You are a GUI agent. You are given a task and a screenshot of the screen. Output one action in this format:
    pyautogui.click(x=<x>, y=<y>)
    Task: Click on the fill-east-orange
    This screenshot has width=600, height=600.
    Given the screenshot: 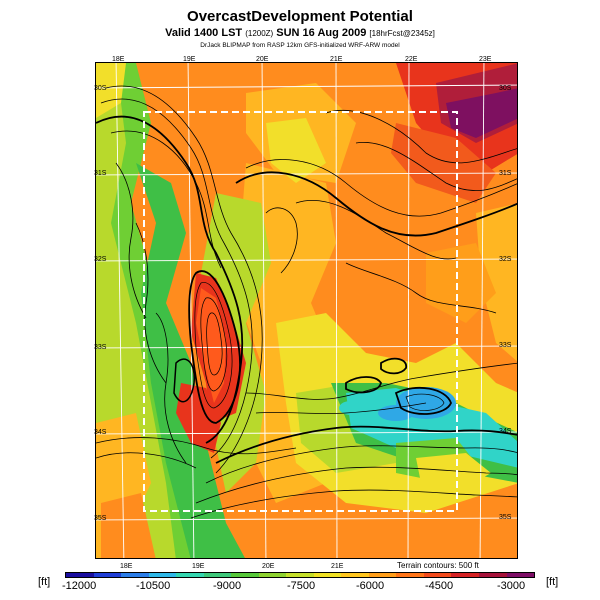 What is the action you would take?
    pyautogui.click(x=461, y=283)
    